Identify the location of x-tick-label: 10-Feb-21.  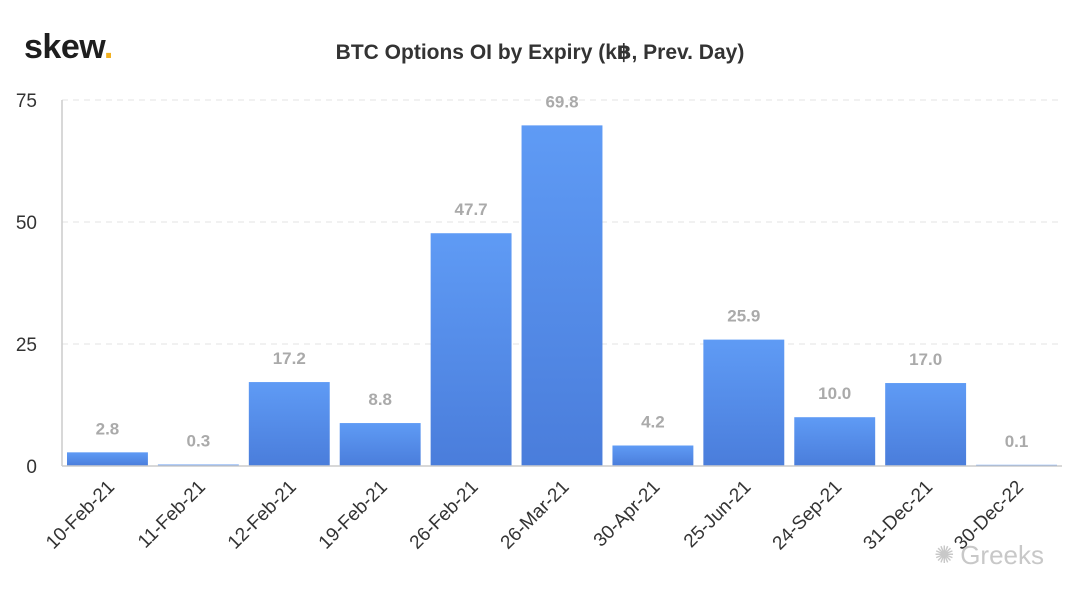
(80, 515).